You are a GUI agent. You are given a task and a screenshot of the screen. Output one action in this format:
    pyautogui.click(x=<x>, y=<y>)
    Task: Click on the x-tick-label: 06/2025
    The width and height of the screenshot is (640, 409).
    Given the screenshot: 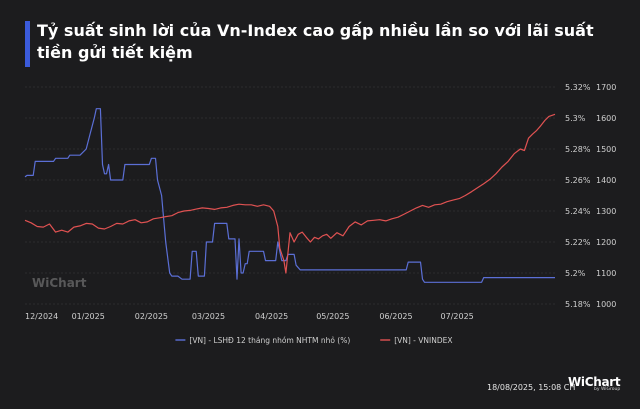 What is the action you would take?
    pyautogui.click(x=395, y=316)
    